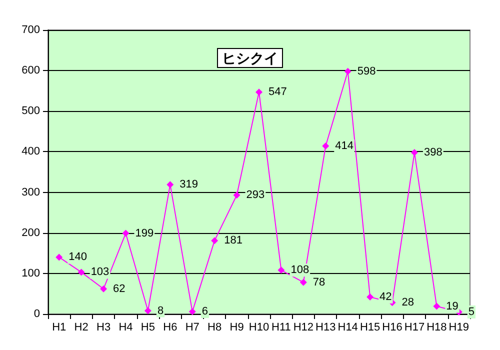  Describe the element at coordinates (250, 58) in the screenshot. I see `text: ヒシクイ` at that location.